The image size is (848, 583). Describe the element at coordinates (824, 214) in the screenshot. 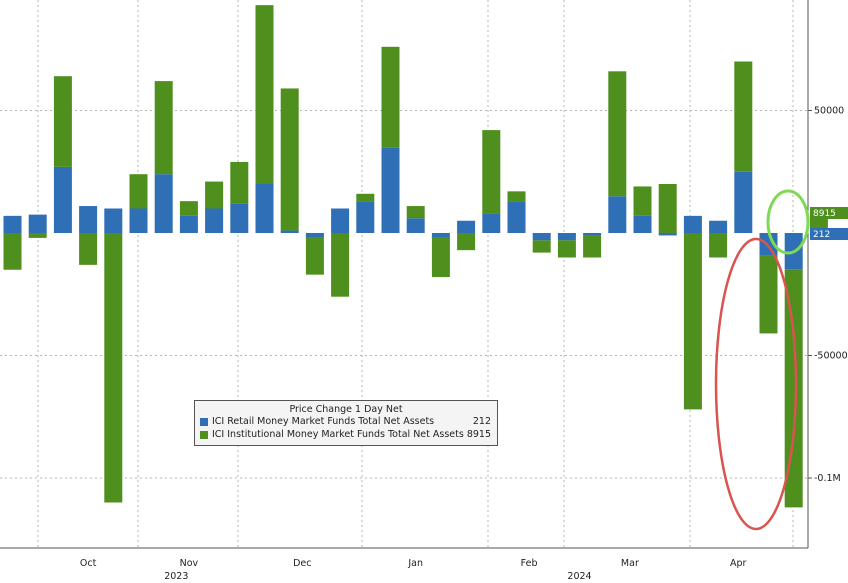

I see `institutional-last-value: 8915` at that location.